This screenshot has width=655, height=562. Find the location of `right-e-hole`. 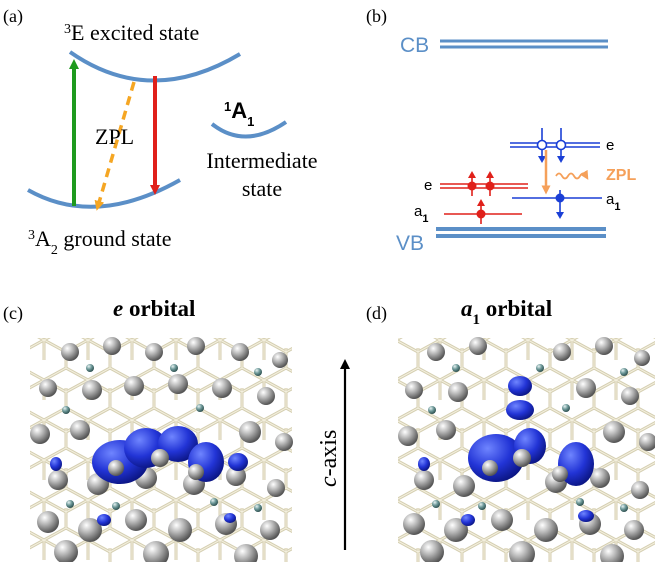

right-e-hole is located at coordinates (542, 145).